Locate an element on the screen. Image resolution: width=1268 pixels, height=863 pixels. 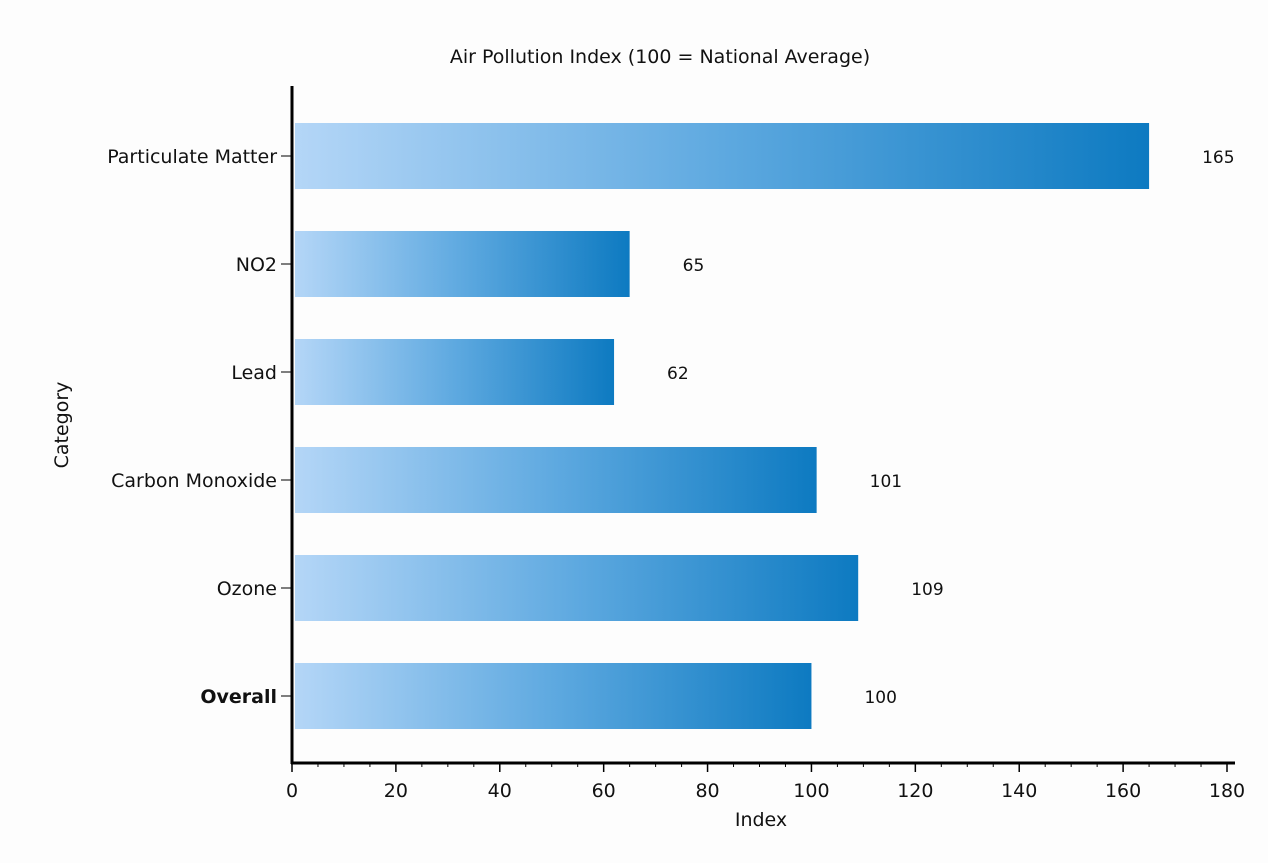
x-tick-label: 160 is located at coordinates (1123, 791).